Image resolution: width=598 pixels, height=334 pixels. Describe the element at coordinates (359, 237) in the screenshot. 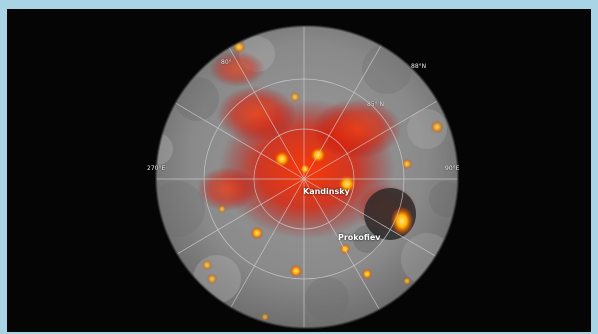

I see `crater-label-prokofiev: Prokofiev` at that location.